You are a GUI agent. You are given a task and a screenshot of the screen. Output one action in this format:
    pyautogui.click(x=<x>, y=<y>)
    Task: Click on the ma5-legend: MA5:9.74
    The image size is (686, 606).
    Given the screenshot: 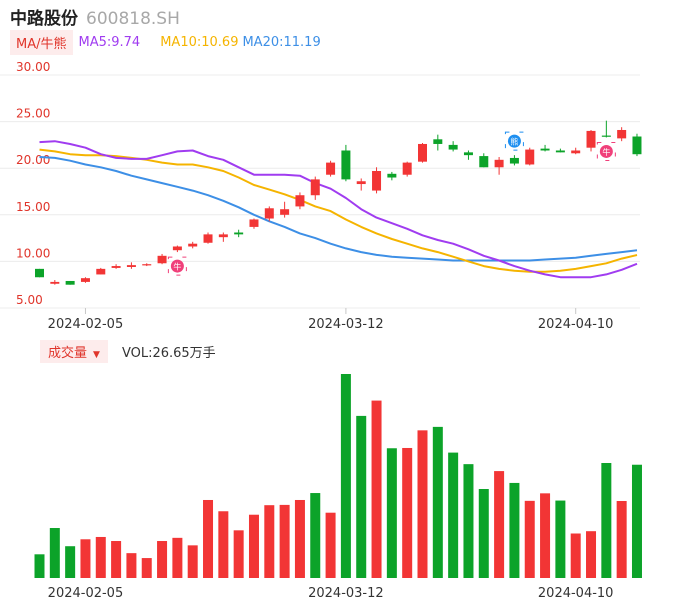 What is the action you would take?
    pyautogui.click(x=109, y=42)
    